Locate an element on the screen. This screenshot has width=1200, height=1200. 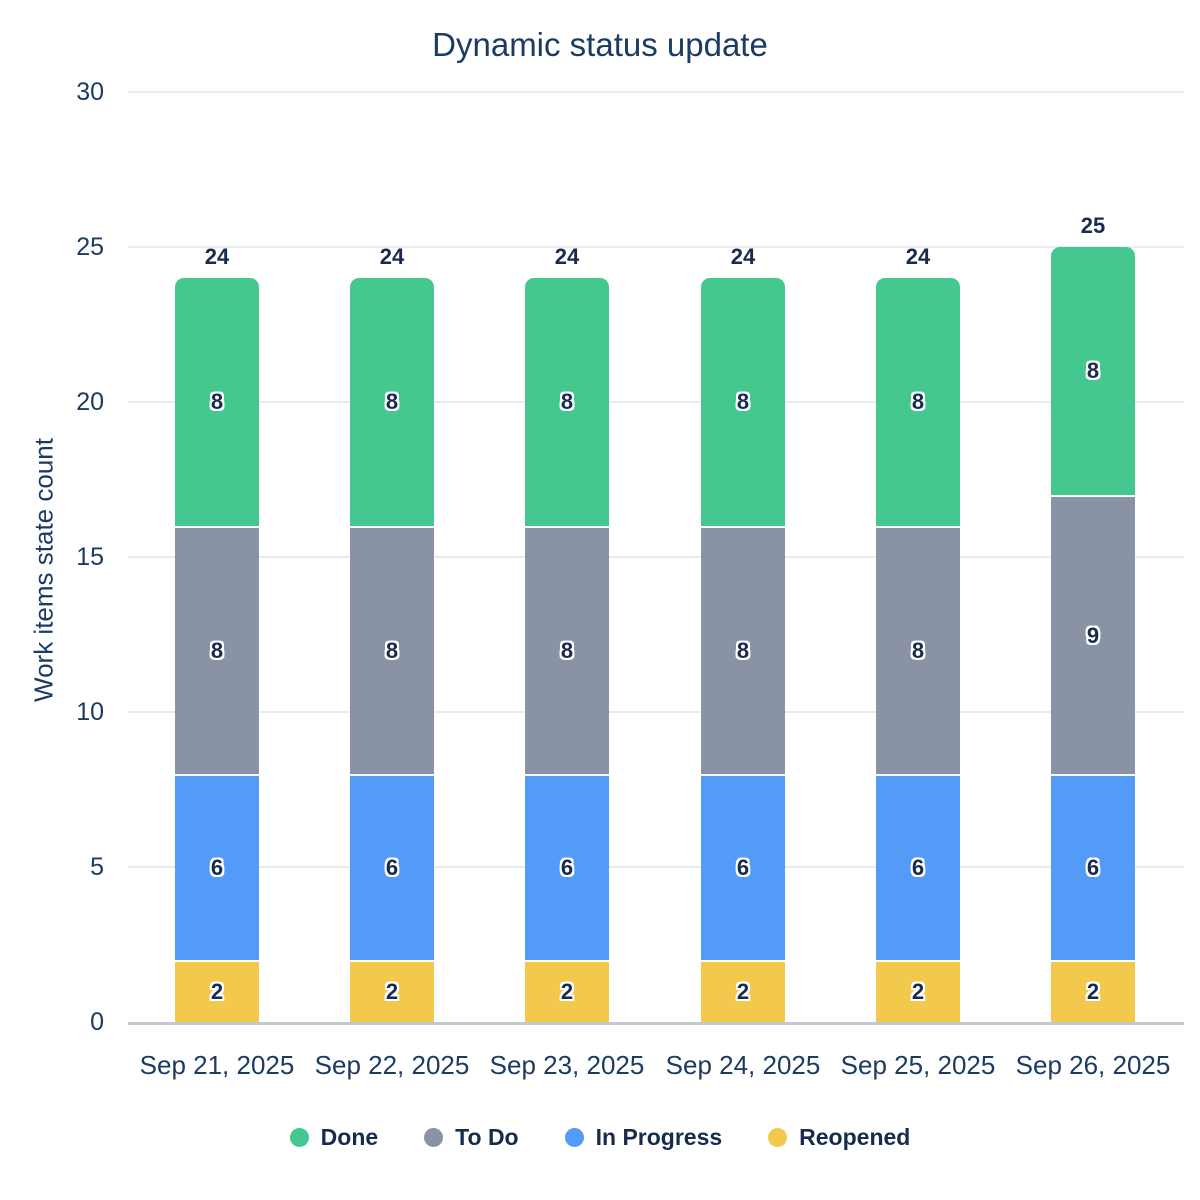
chart-title: Dynamic status update is located at coordinates (600, 44).